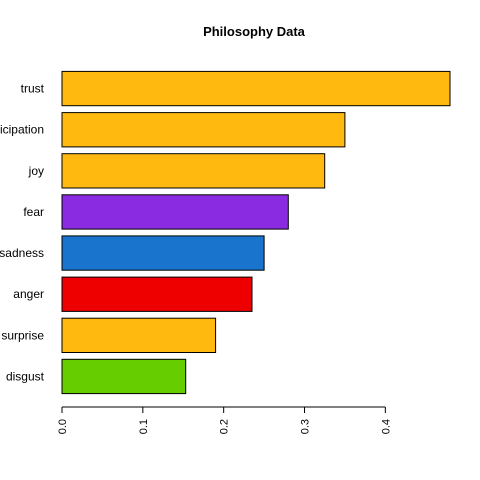  Describe the element at coordinates (36, 171) in the screenshot. I see `category-label-joy: joy` at that location.